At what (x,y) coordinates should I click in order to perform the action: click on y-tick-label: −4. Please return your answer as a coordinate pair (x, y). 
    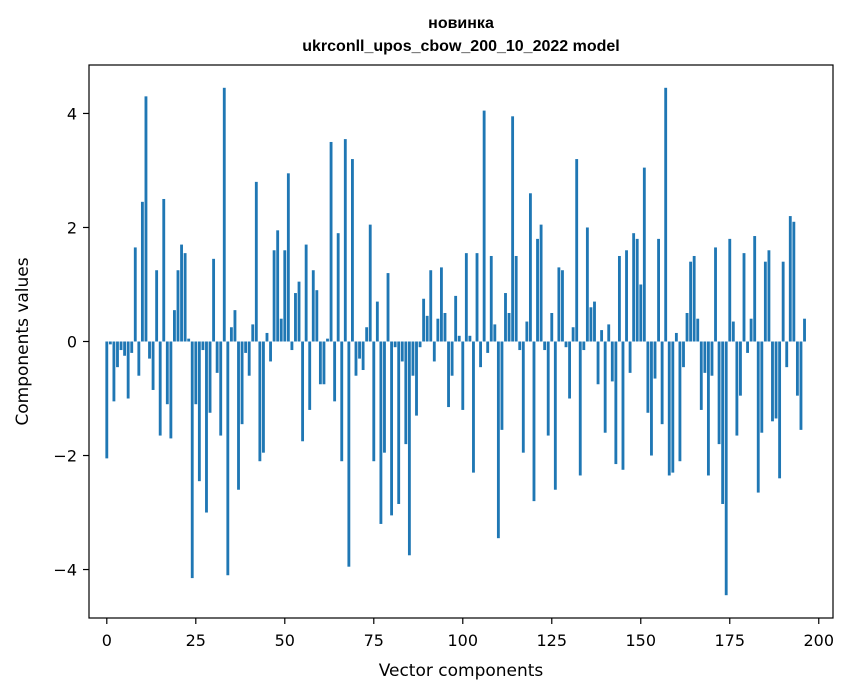
    Looking at the image, I should click on (65, 570).